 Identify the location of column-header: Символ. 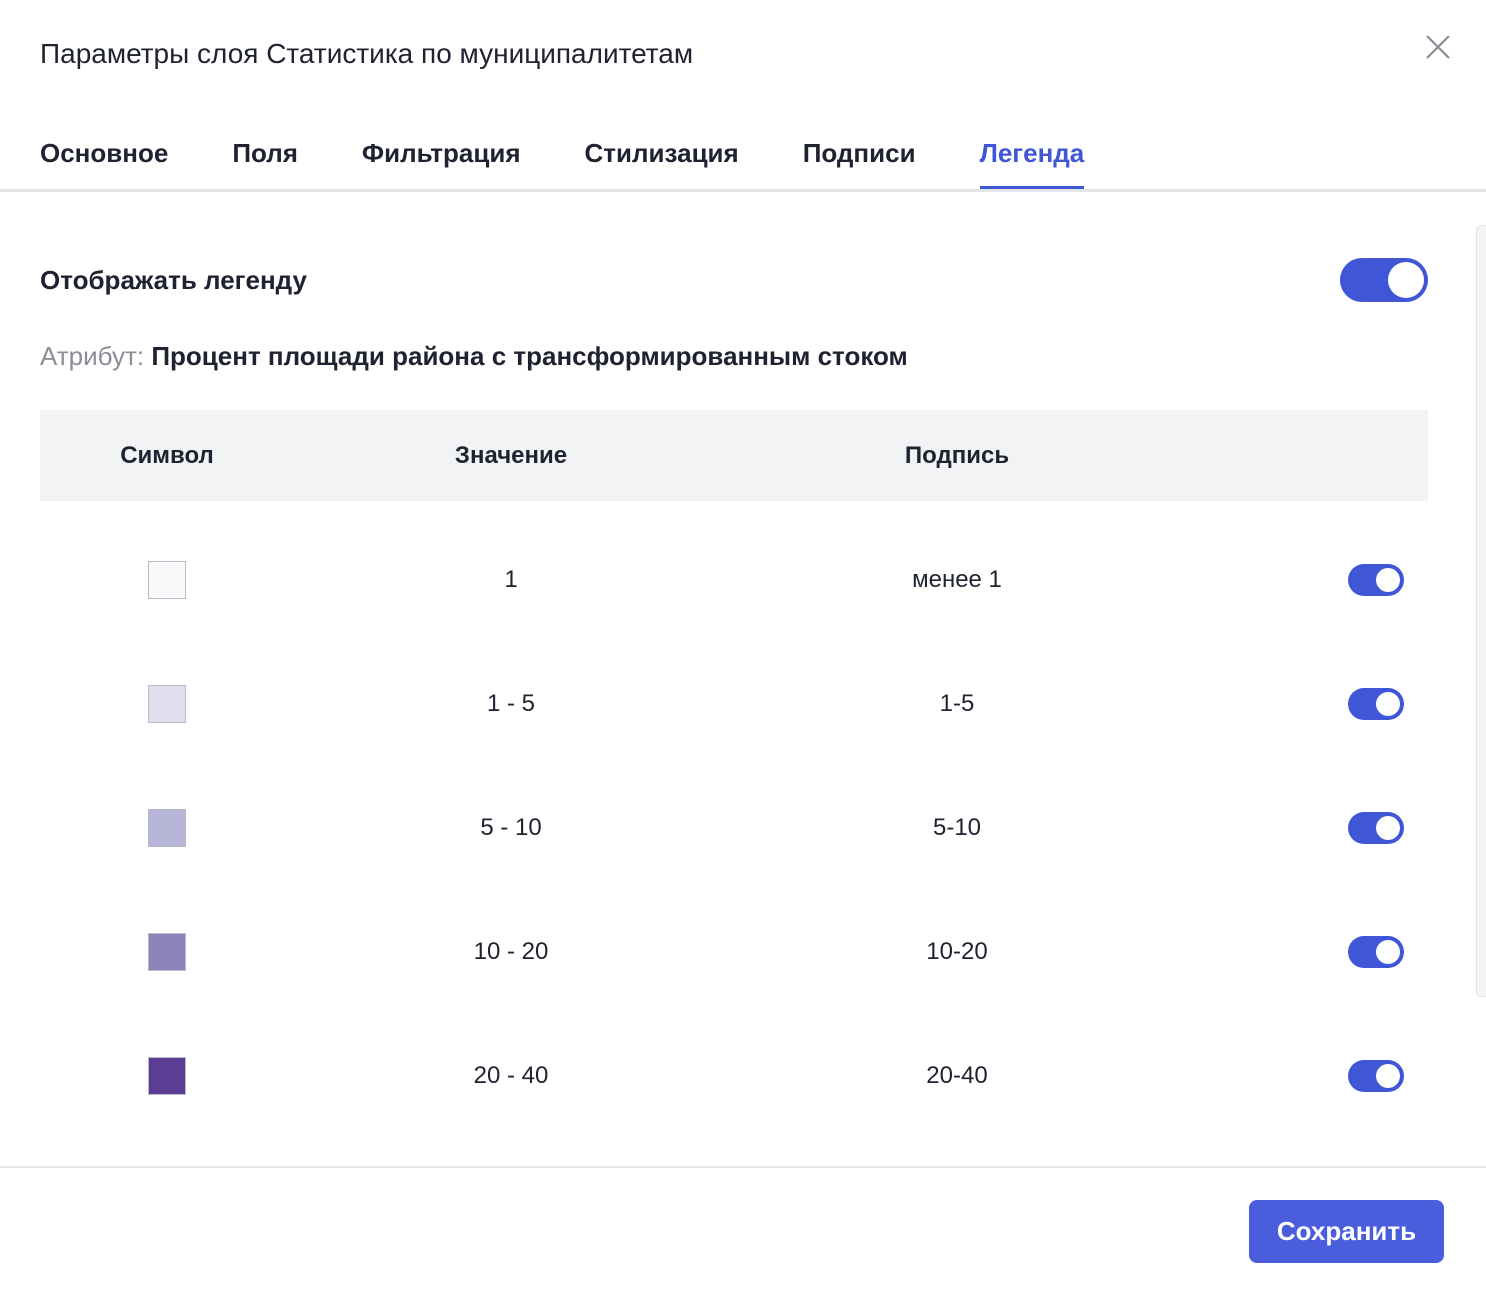
(167, 455).